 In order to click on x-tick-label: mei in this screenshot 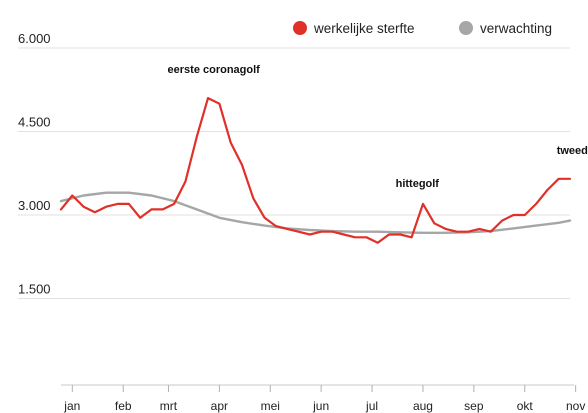, I will do `click(270, 406)`.